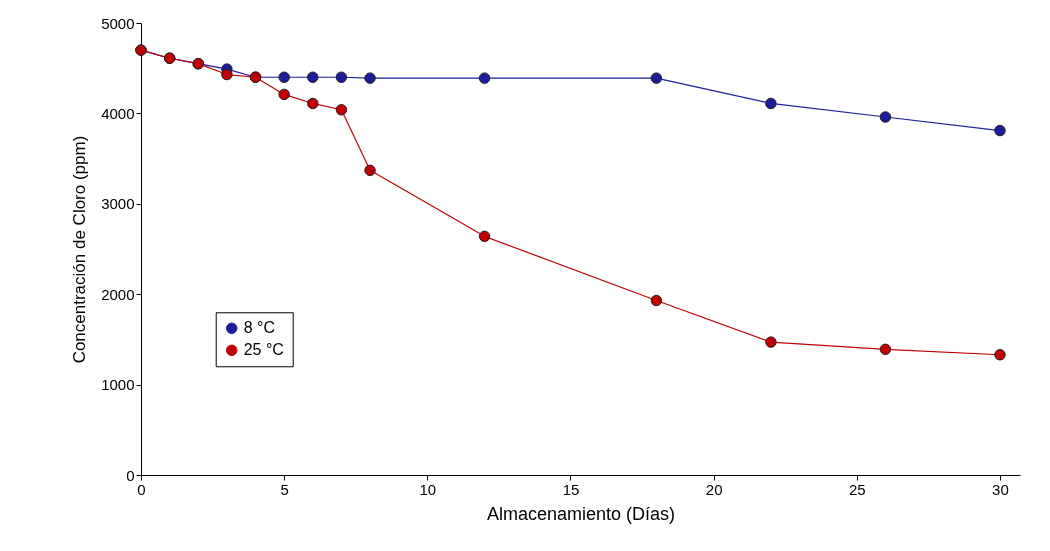  I want to click on x-tick-label: 15, so click(571, 489).